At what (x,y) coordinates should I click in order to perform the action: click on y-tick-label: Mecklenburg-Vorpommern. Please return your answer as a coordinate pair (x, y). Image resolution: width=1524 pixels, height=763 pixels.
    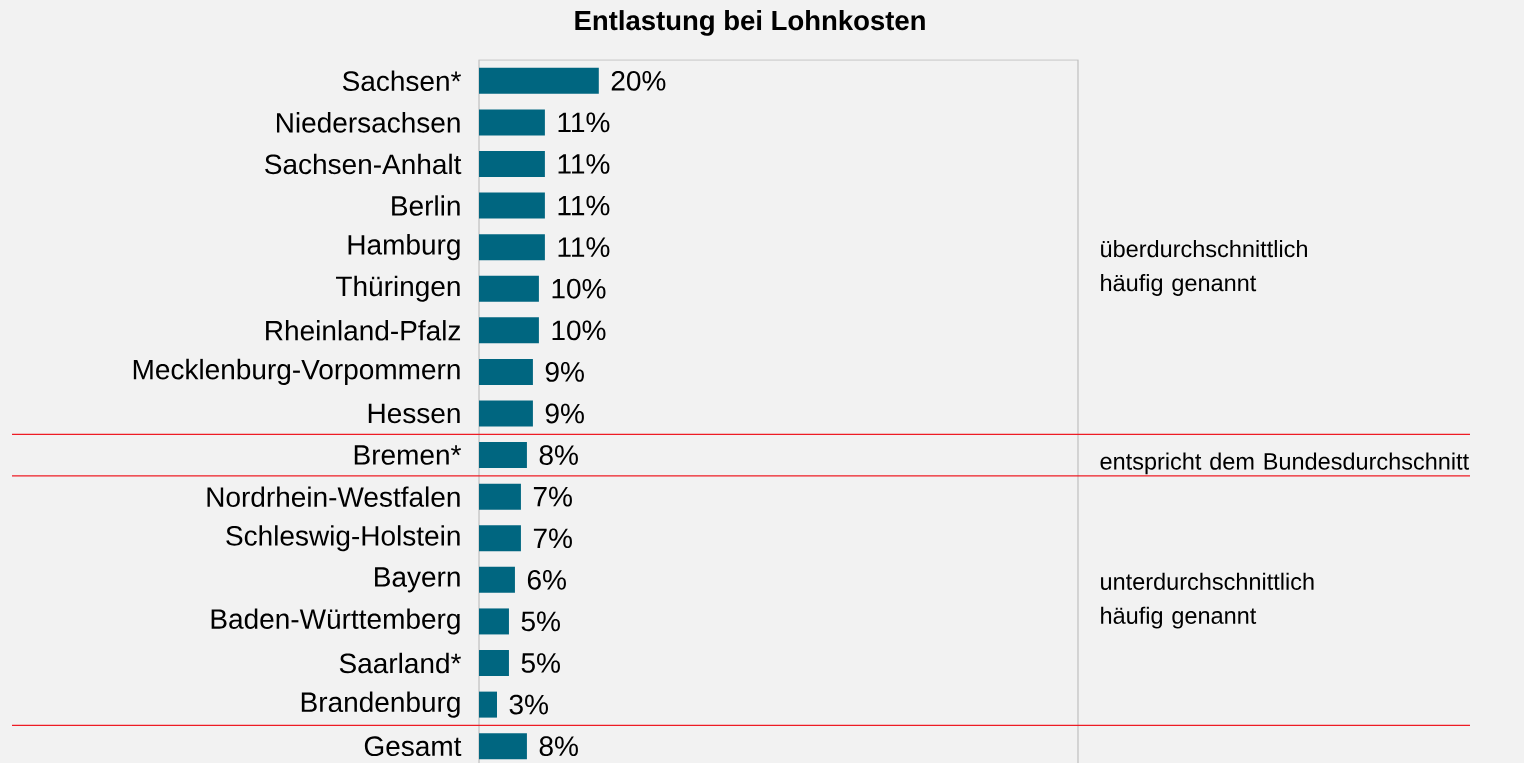
    Looking at the image, I should click on (296, 371).